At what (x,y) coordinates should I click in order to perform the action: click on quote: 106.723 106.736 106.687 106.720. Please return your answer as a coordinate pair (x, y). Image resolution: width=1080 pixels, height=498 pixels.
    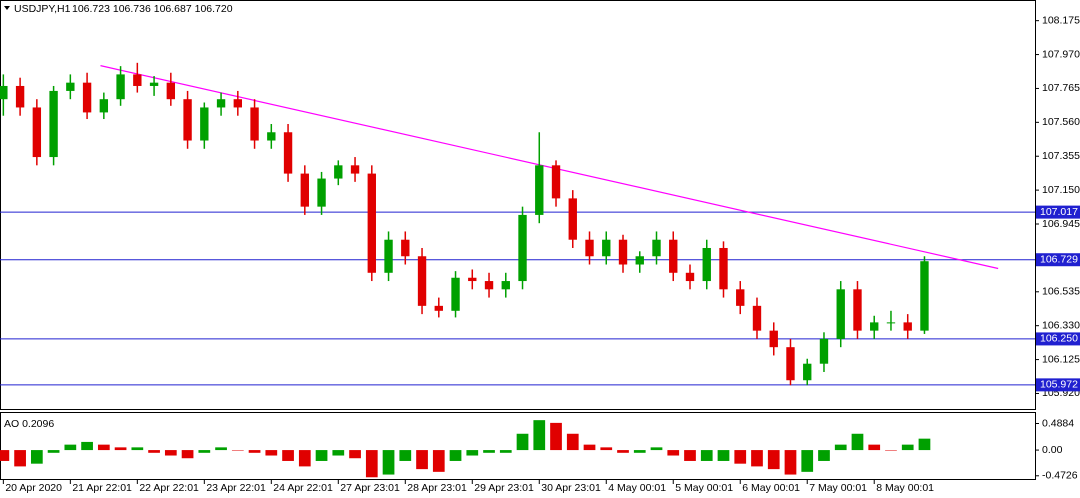
    Looking at the image, I should click on (152, 9).